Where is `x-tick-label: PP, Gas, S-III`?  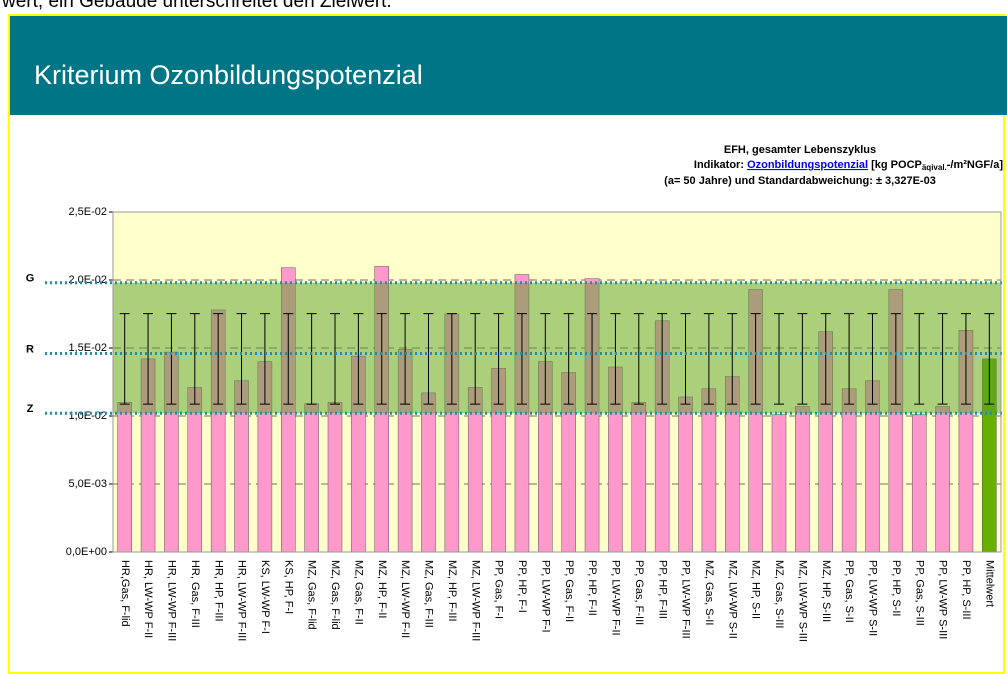
x-tick-label: PP, Gas, S-III is located at coordinates (919, 593).